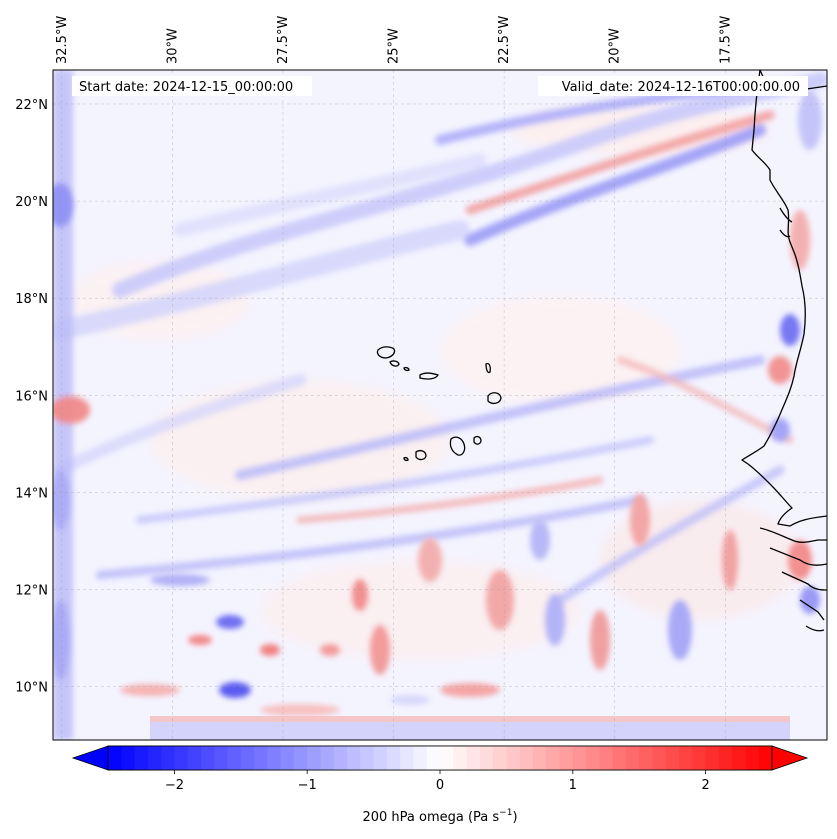  What do you see at coordinates (90, 758) in the screenshot?
I see `colorbar-extend-min` at bounding box center [90, 758].